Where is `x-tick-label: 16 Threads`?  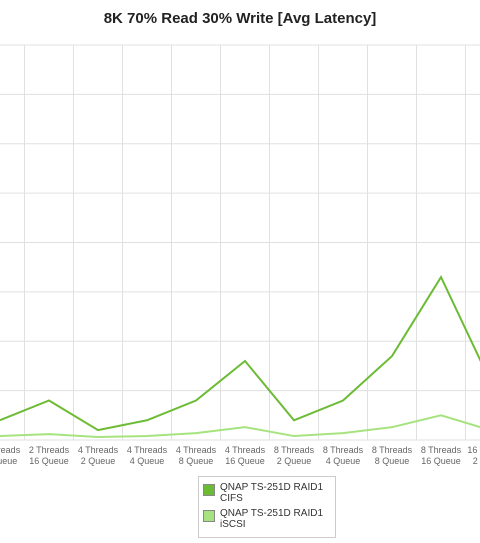 x-tick-label: 16 Threads is located at coordinates (473, 450).